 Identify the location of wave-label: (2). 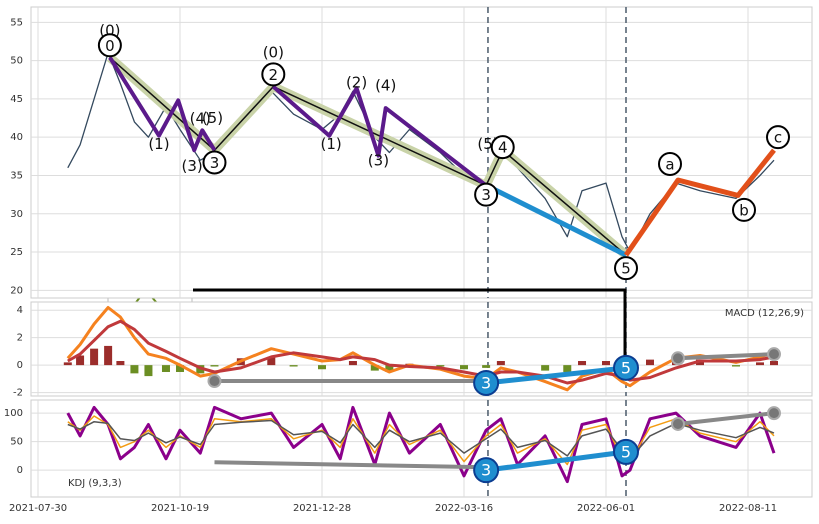
(356, 83).